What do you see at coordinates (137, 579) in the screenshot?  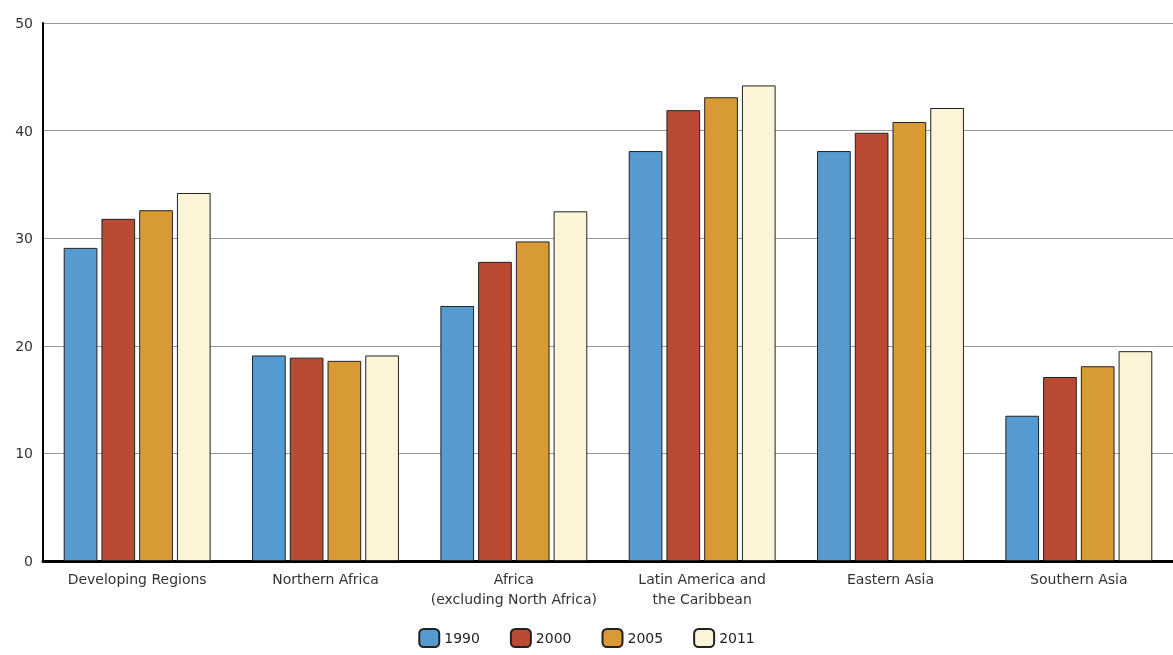 I see `x-tick-label: Developing Regions` at bounding box center [137, 579].